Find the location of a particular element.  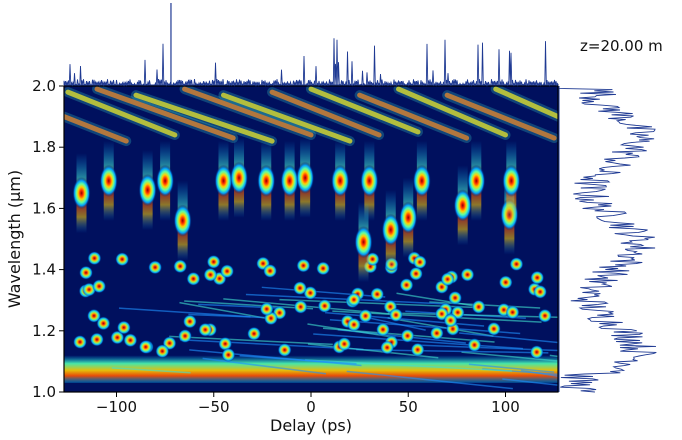

y-tick-label: 1.6 is located at coordinates (44, 208).